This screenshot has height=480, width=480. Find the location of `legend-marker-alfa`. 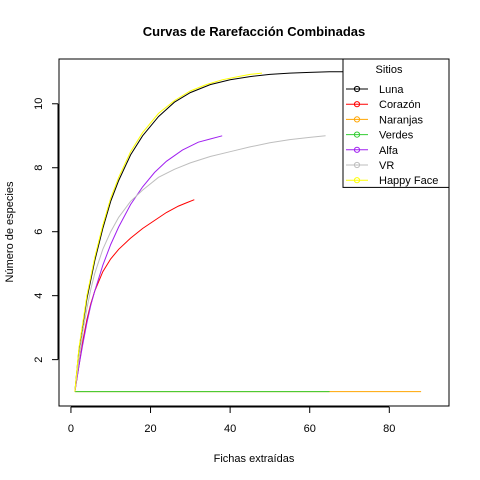

legend-marker-alfa is located at coordinates (357, 149).